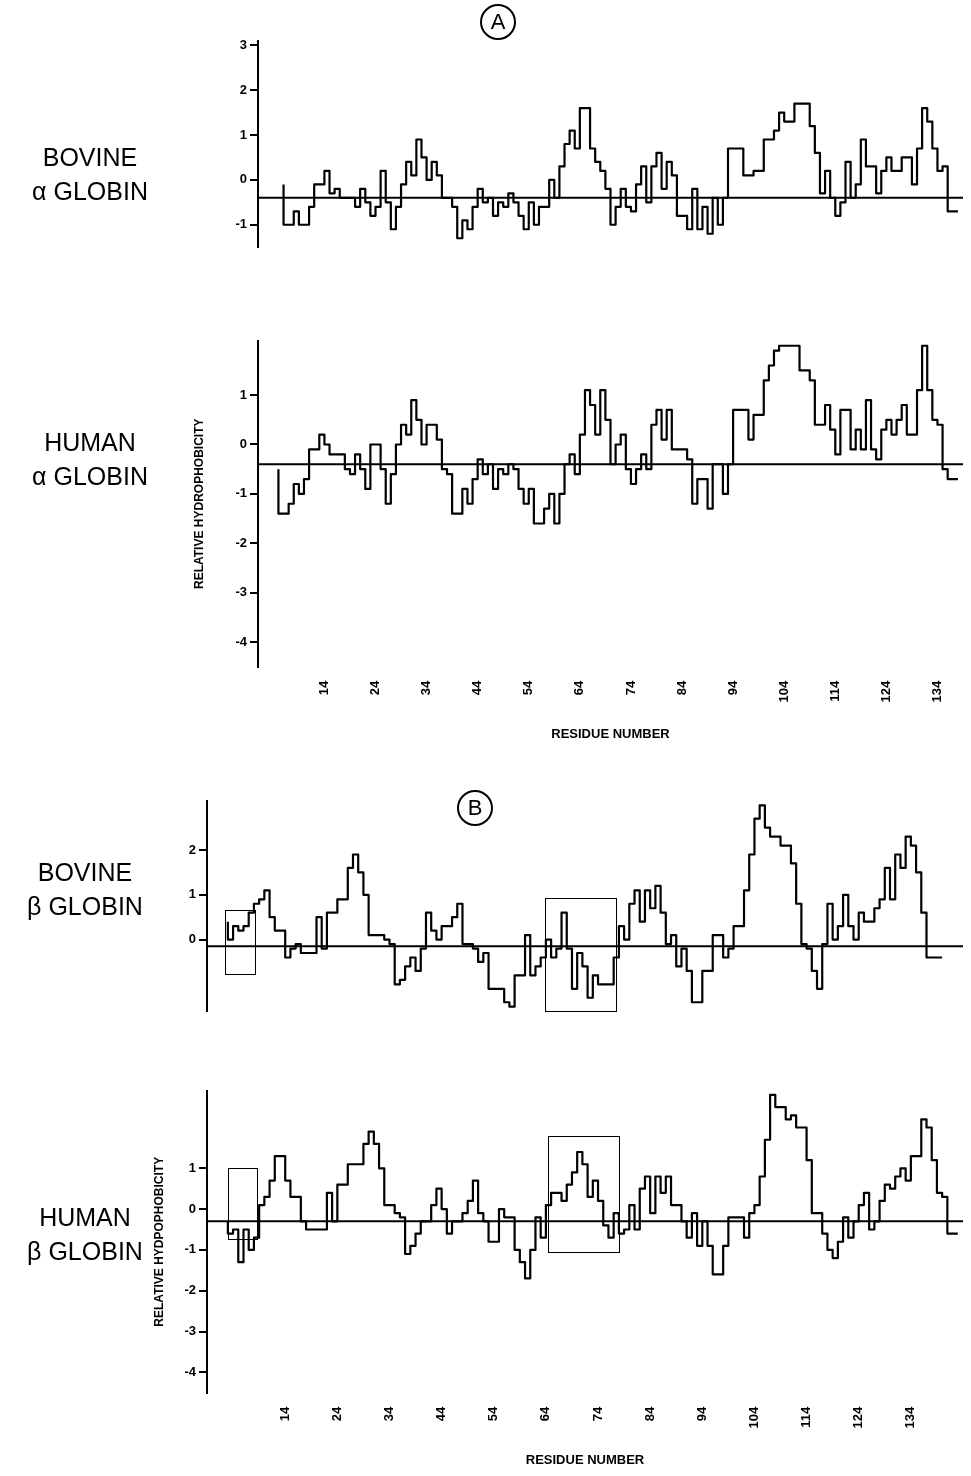  I want to click on text: BOVINE α GLOBIN, so click(90, 174).